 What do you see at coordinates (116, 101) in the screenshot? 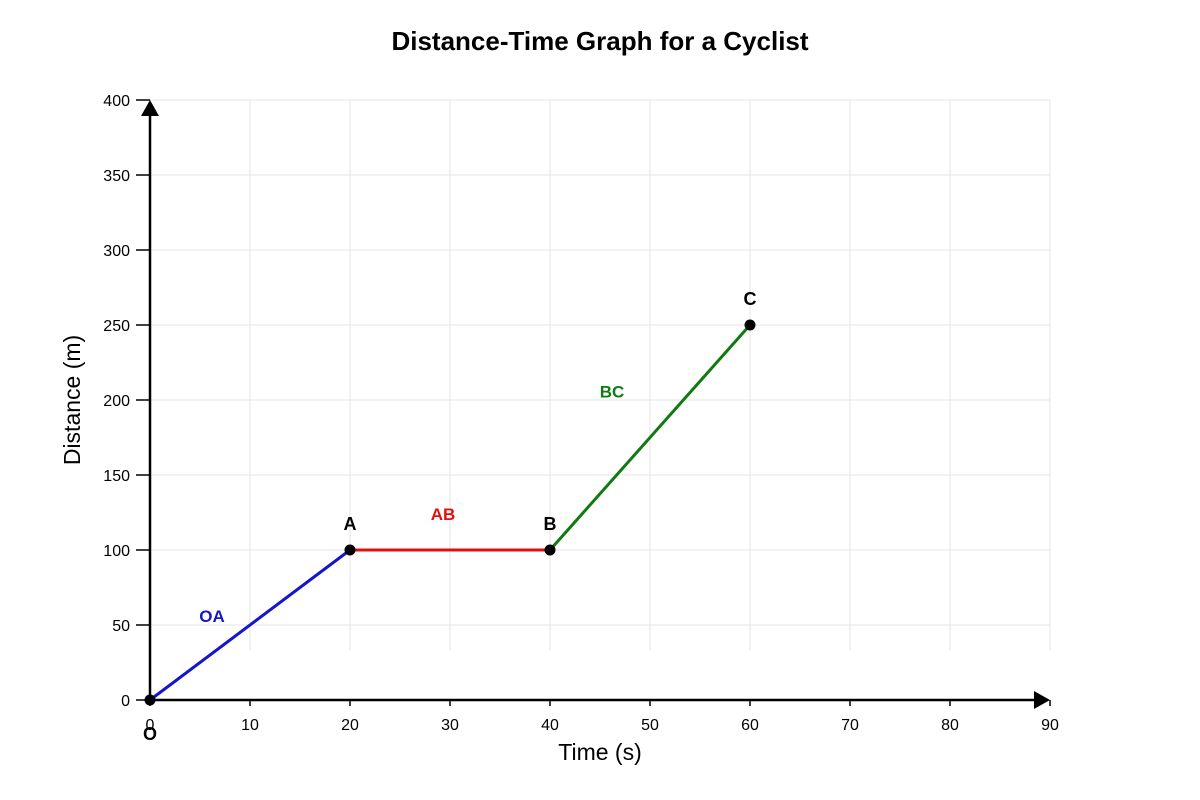
I see `y-tick-label-400: 400` at bounding box center [116, 101].